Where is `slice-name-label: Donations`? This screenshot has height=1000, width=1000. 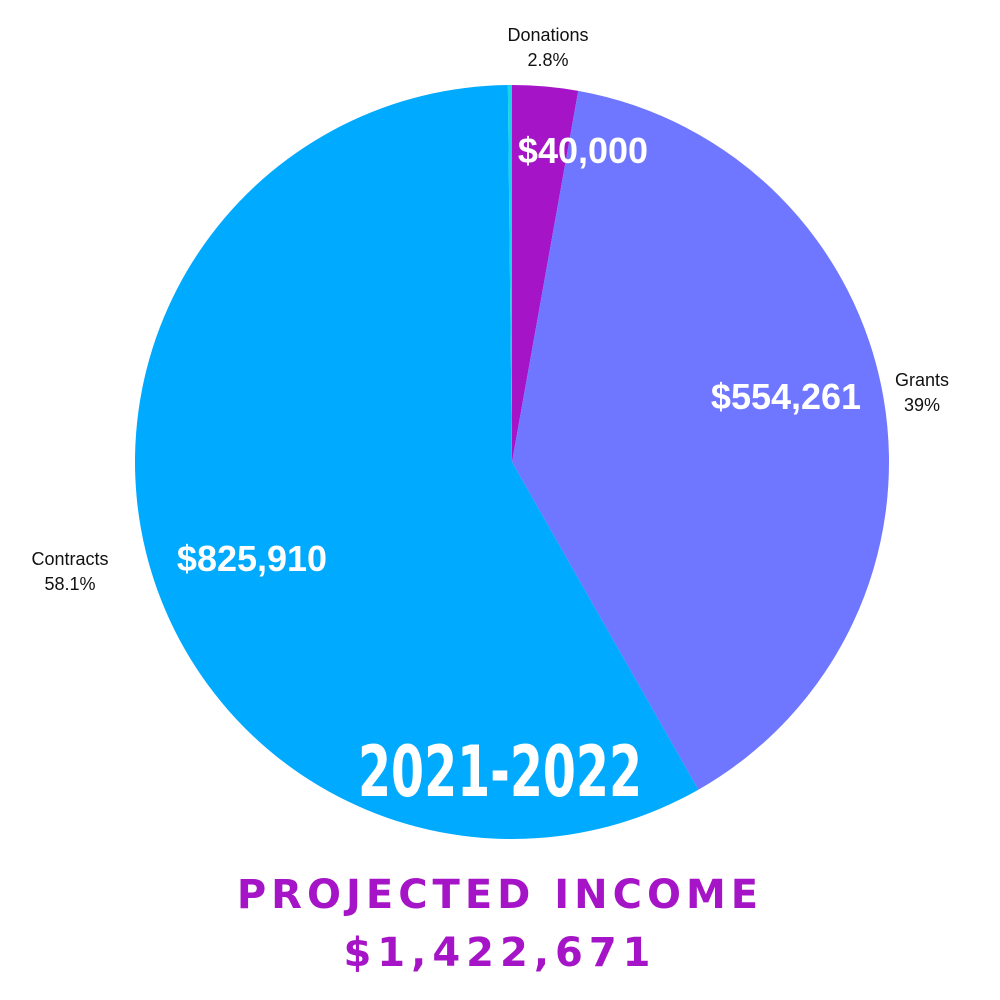
slice-name-label: Donations is located at coordinates (547, 35).